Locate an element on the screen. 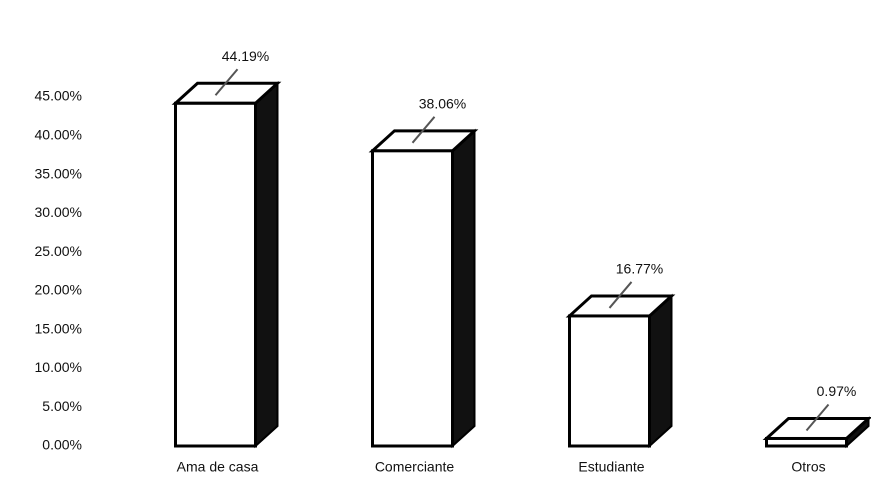 The width and height of the screenshot is (871, 488). y-tick-label: 45.00% is located at coordinates (58, 96).